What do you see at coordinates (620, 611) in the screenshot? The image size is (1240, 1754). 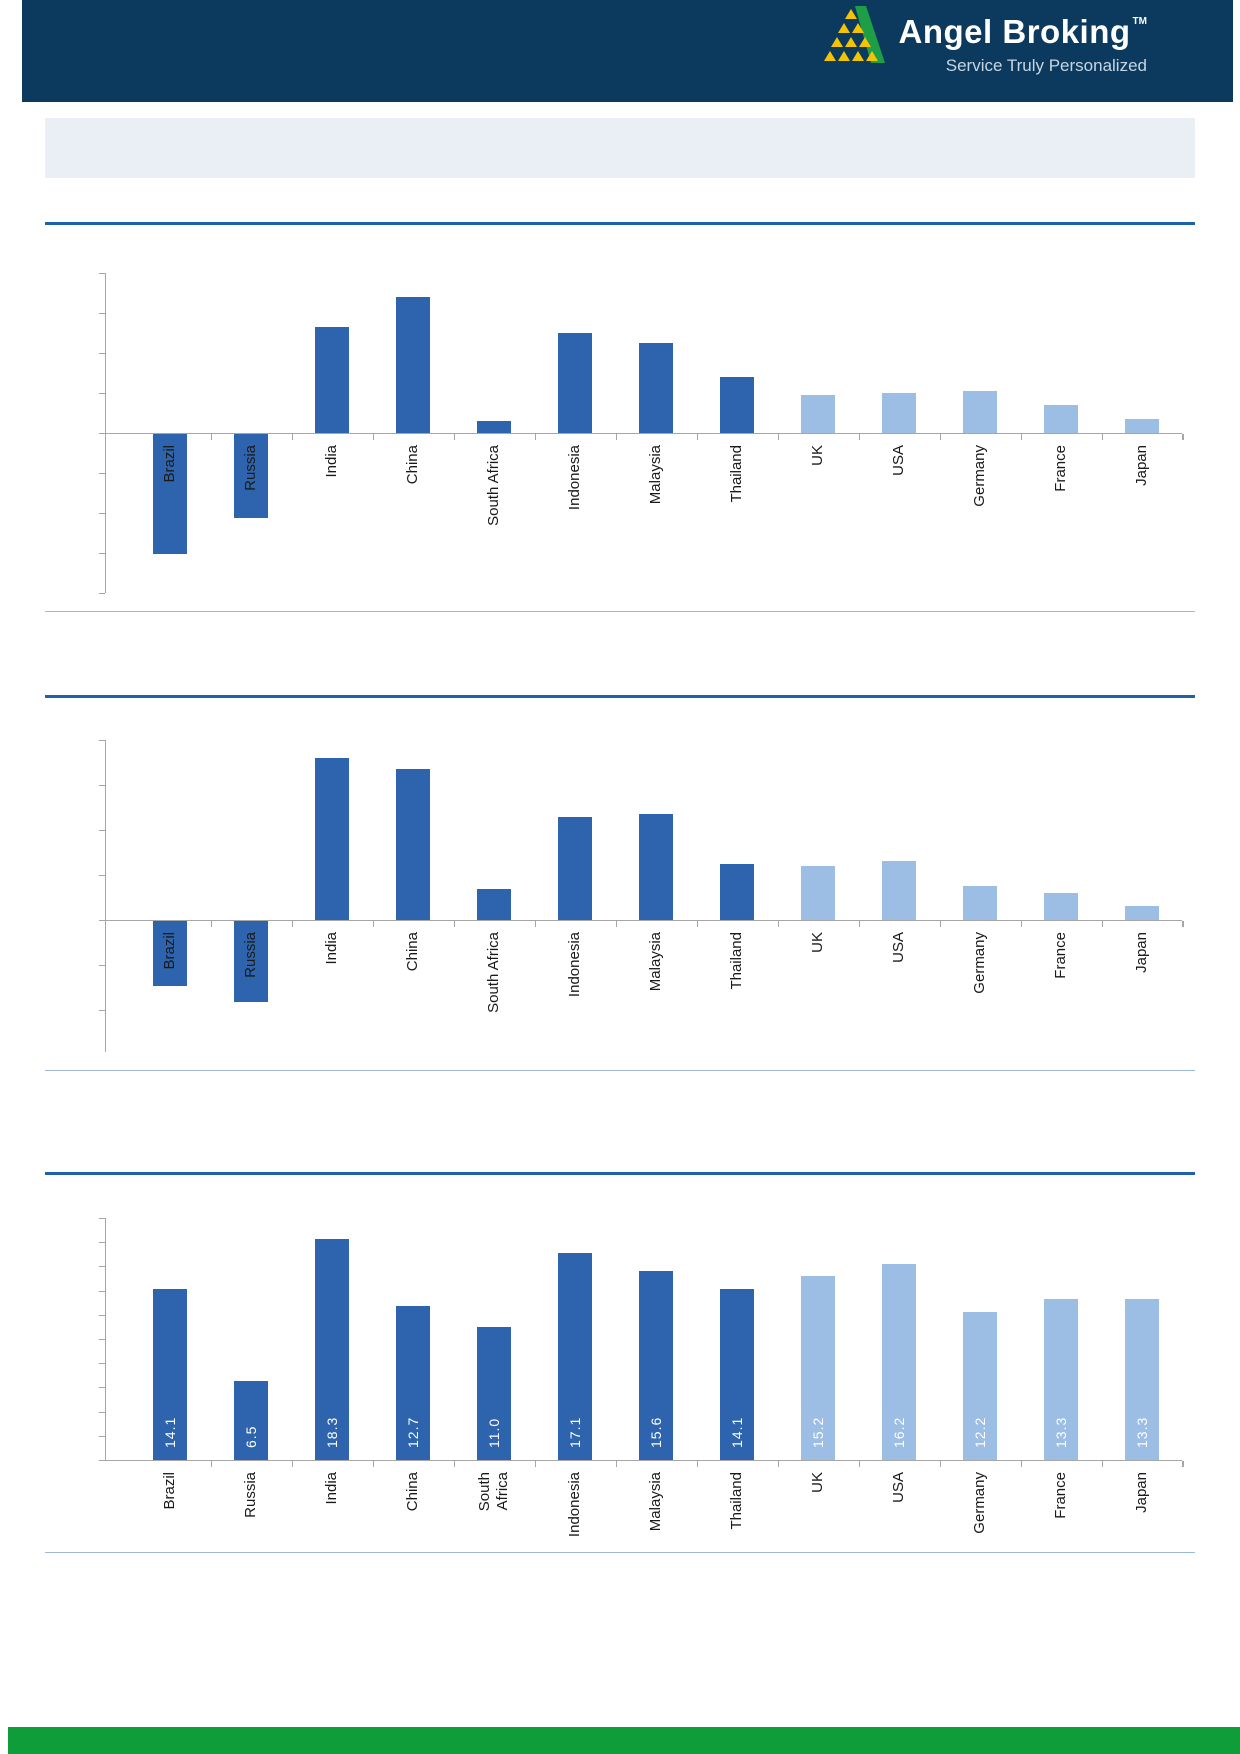 I see `section-1-separator` at bounding box center [620, 611].